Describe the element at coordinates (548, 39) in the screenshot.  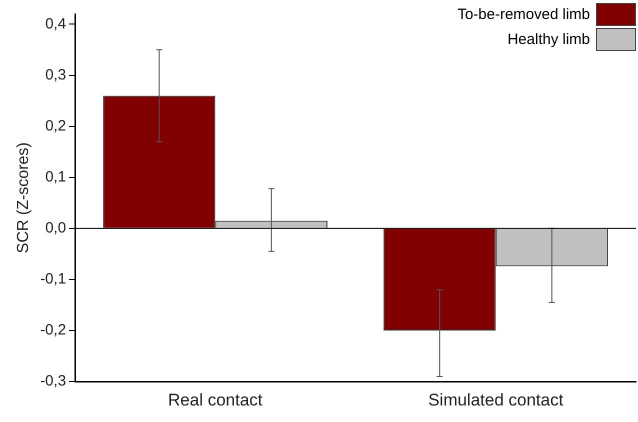
I see `legend-label: Healthy limb` at that location.